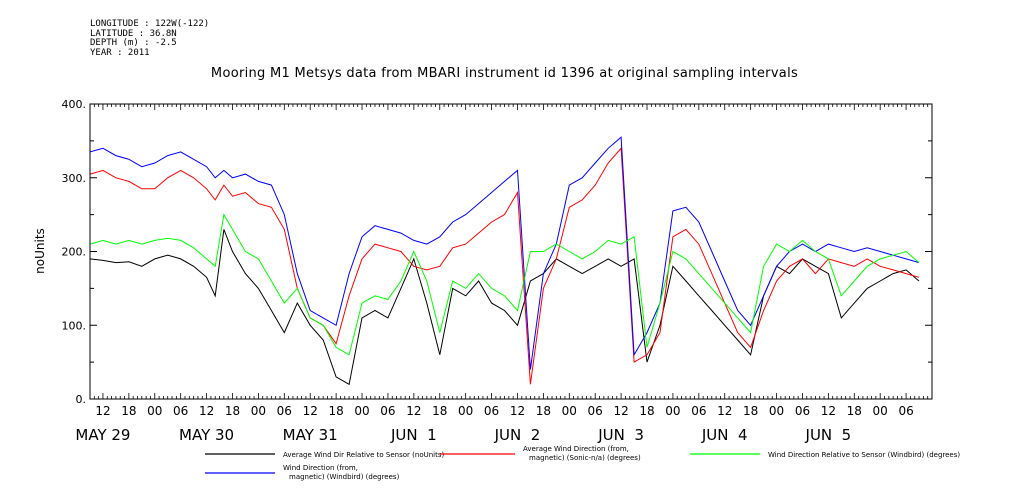  What do you see at coordinates (74, 252) in the screenshot?
I see `y-tick-label: 200.` at bounding box center [74, 252].